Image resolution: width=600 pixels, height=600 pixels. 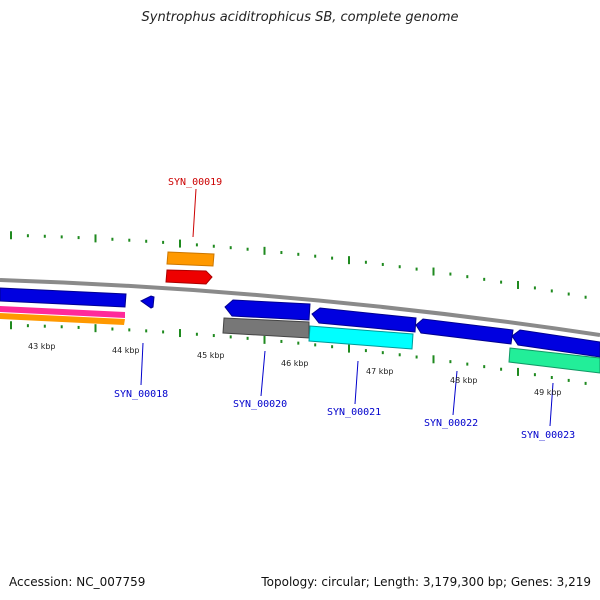 I want to click on kbp-label-48: 48 kbp, so click(x=464, y=380).